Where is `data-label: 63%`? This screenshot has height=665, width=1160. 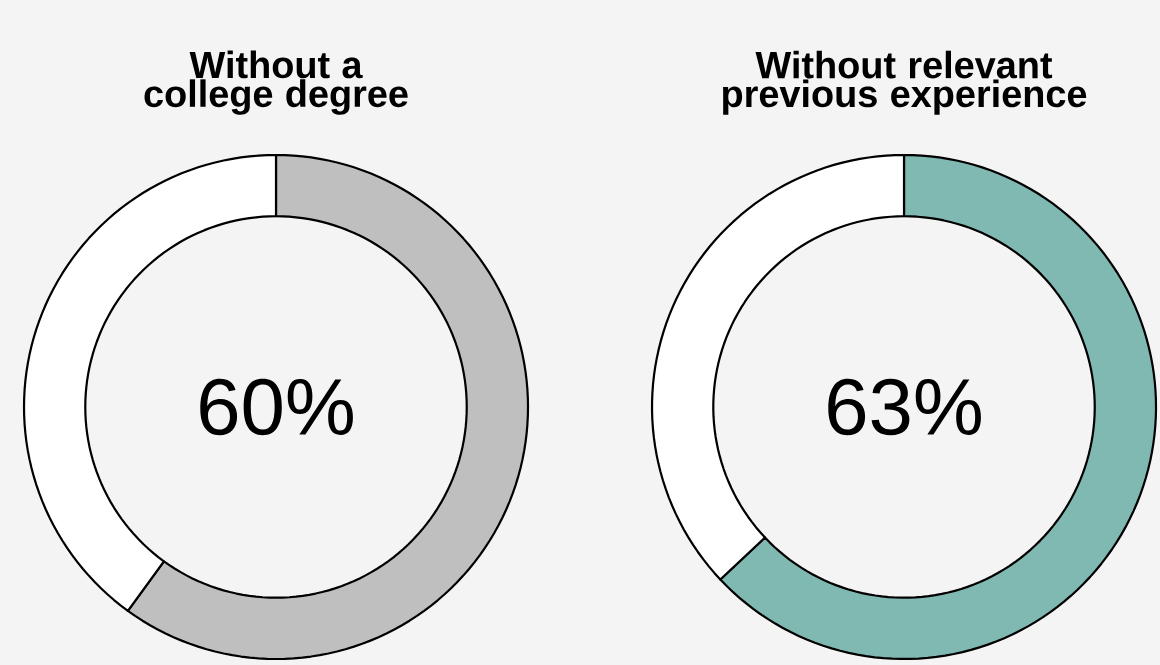 data-label: 63% is located at coordinates (904, 407).